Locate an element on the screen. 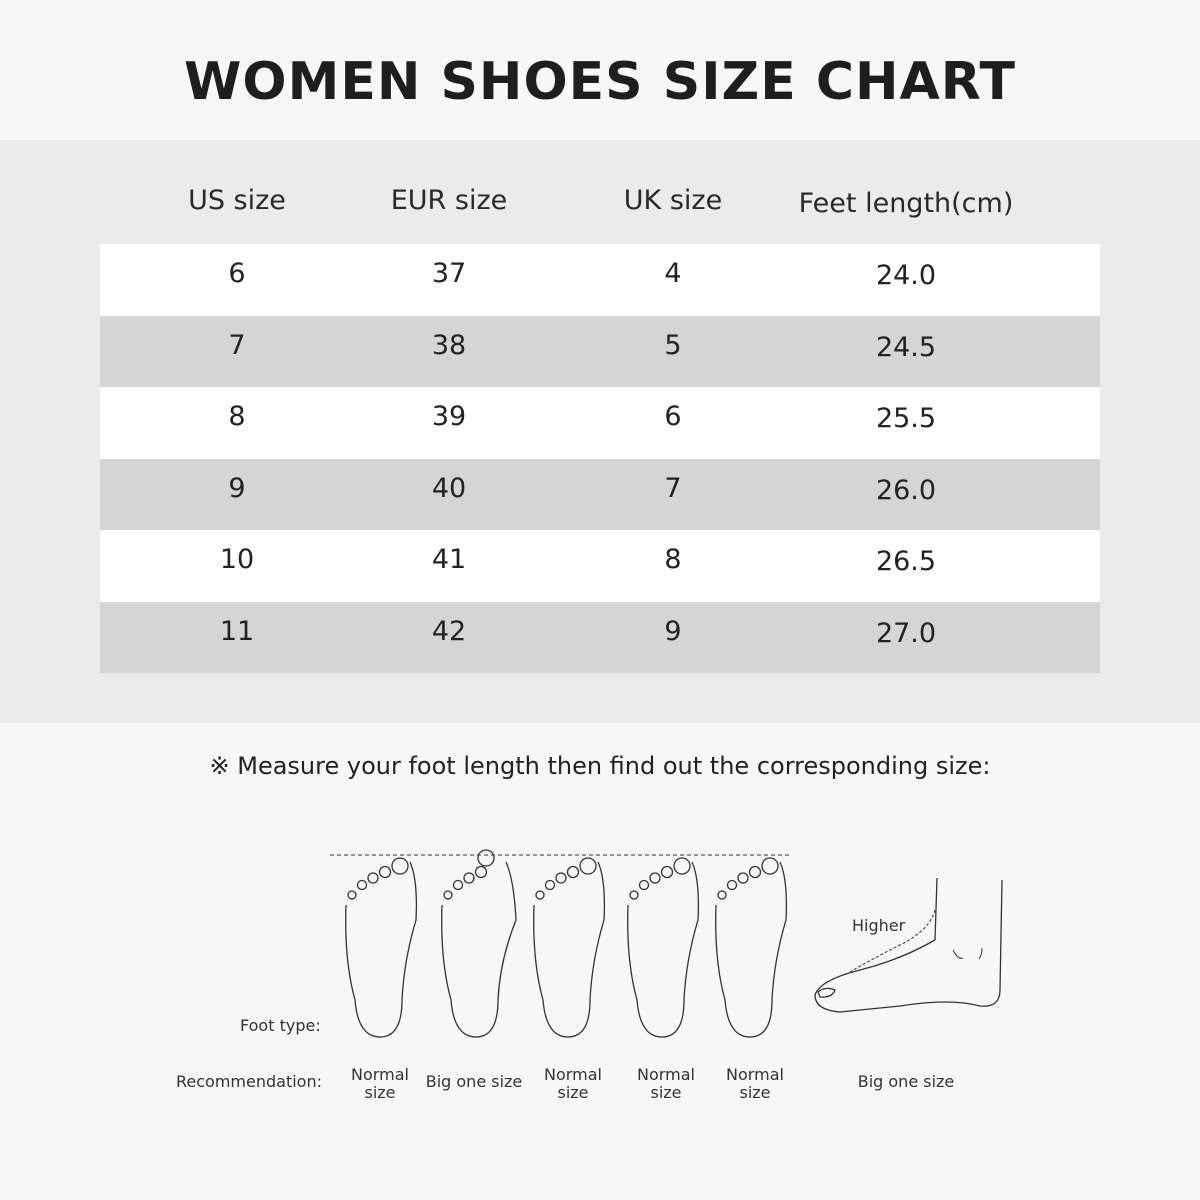 The height and width of the screenshot is (1200, 1200). higher-label: Higher is located at coordinates (879, 925).